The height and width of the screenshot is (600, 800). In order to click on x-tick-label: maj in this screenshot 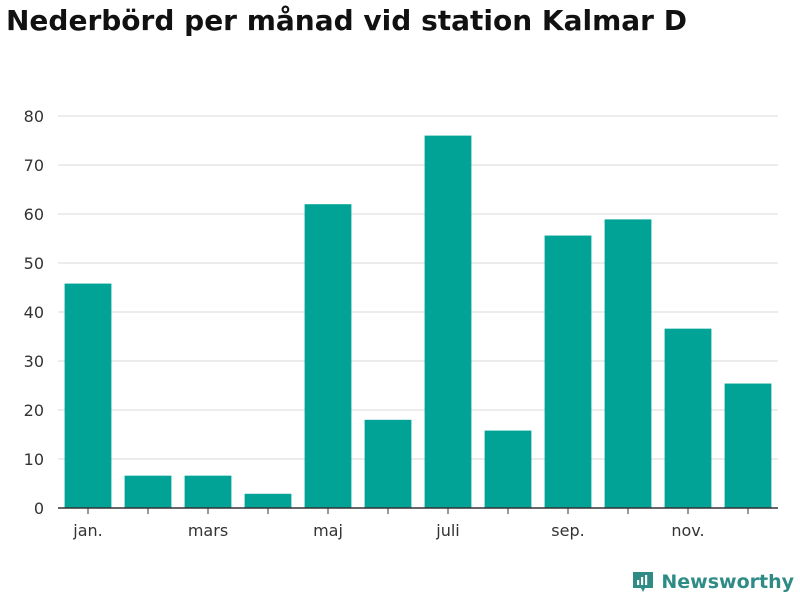, I will do `click(328, 530)`.